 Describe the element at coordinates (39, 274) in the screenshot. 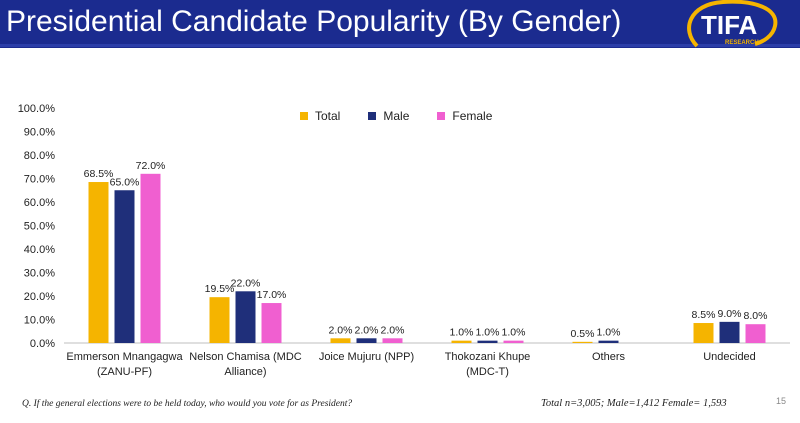

I see `y-tick-label: 30.0%` at that location.